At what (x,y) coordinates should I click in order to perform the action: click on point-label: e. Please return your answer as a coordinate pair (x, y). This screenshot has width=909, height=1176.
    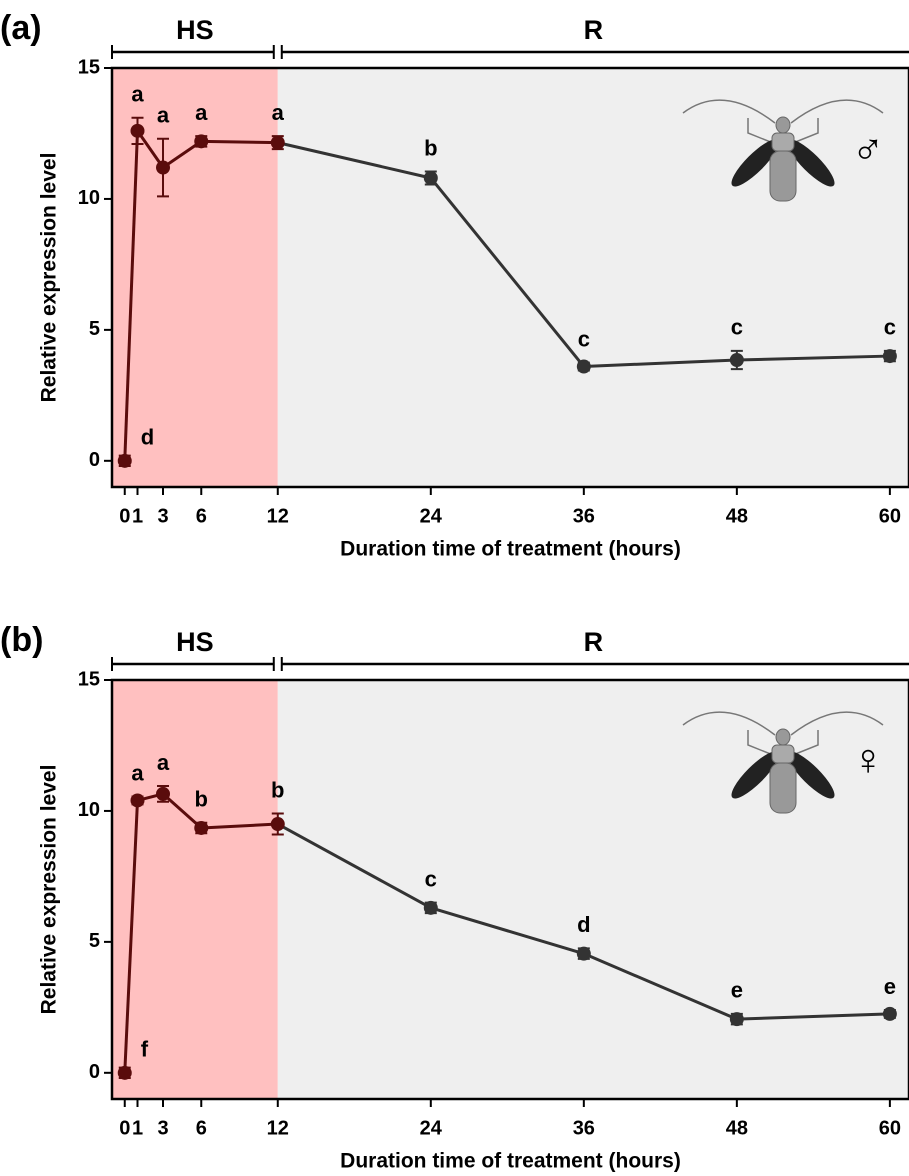
    Looking at the image, I should click on (737, 990).